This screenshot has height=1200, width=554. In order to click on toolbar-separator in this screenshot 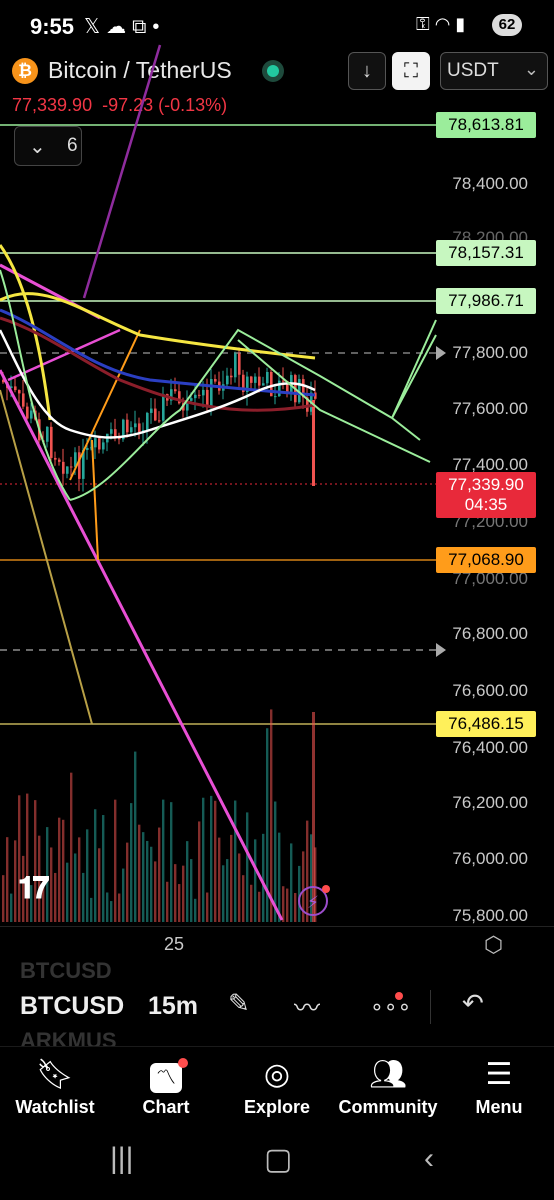, I will do `click(430, 1007)`.